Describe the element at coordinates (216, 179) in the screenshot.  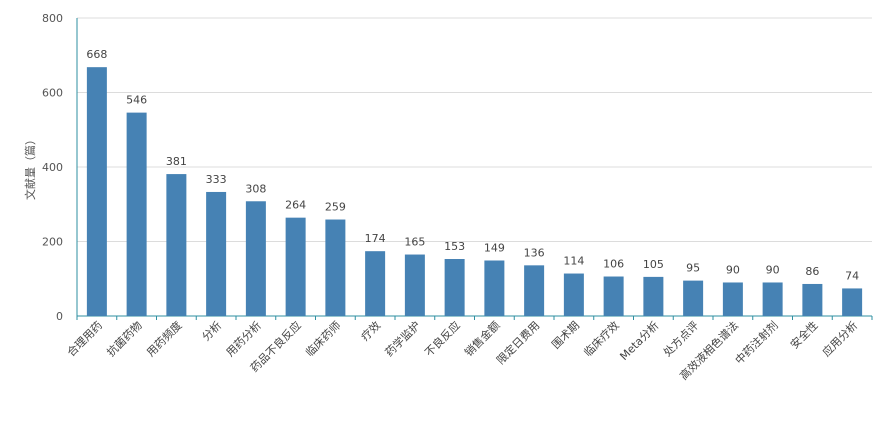
I see `data-label: 333` at that location.